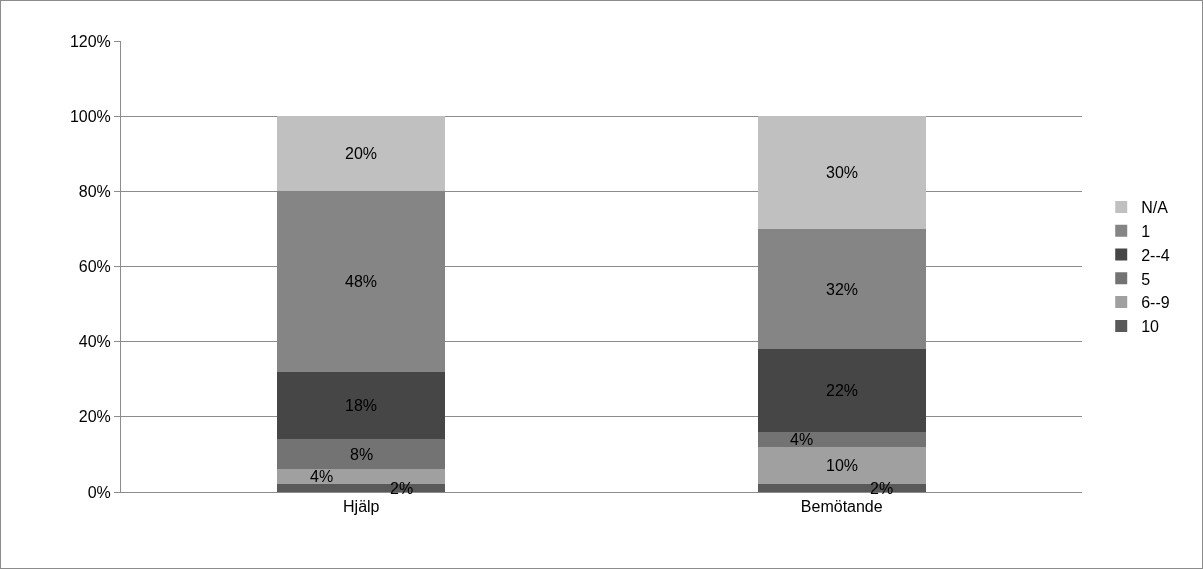 This screenshot has height=569, width=1203. What do you see at coordinates (361, 281) in the screenshot?
I see `data-label: 48%` at bounding box center [361, 281].